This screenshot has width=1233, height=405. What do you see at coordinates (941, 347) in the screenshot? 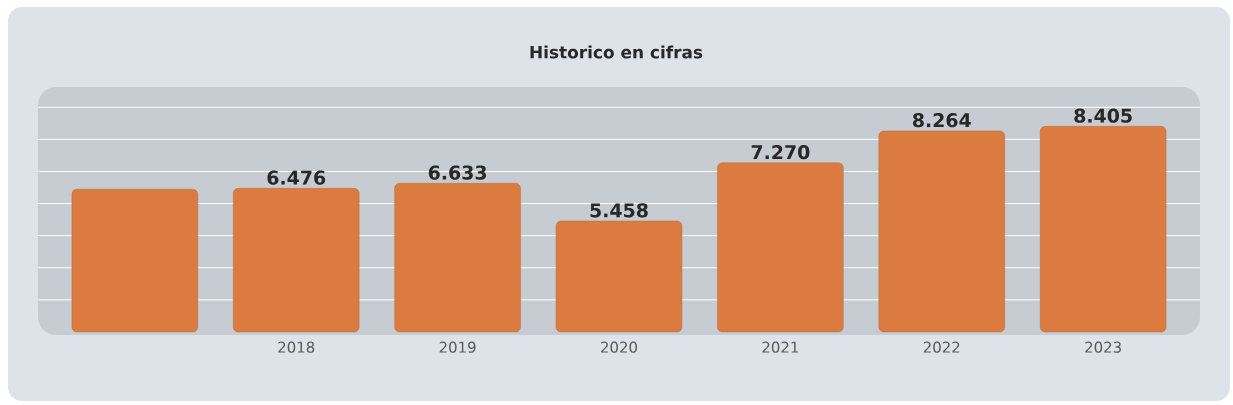
I see `x-tick-label: 2022` at bounding box center [941, 347].